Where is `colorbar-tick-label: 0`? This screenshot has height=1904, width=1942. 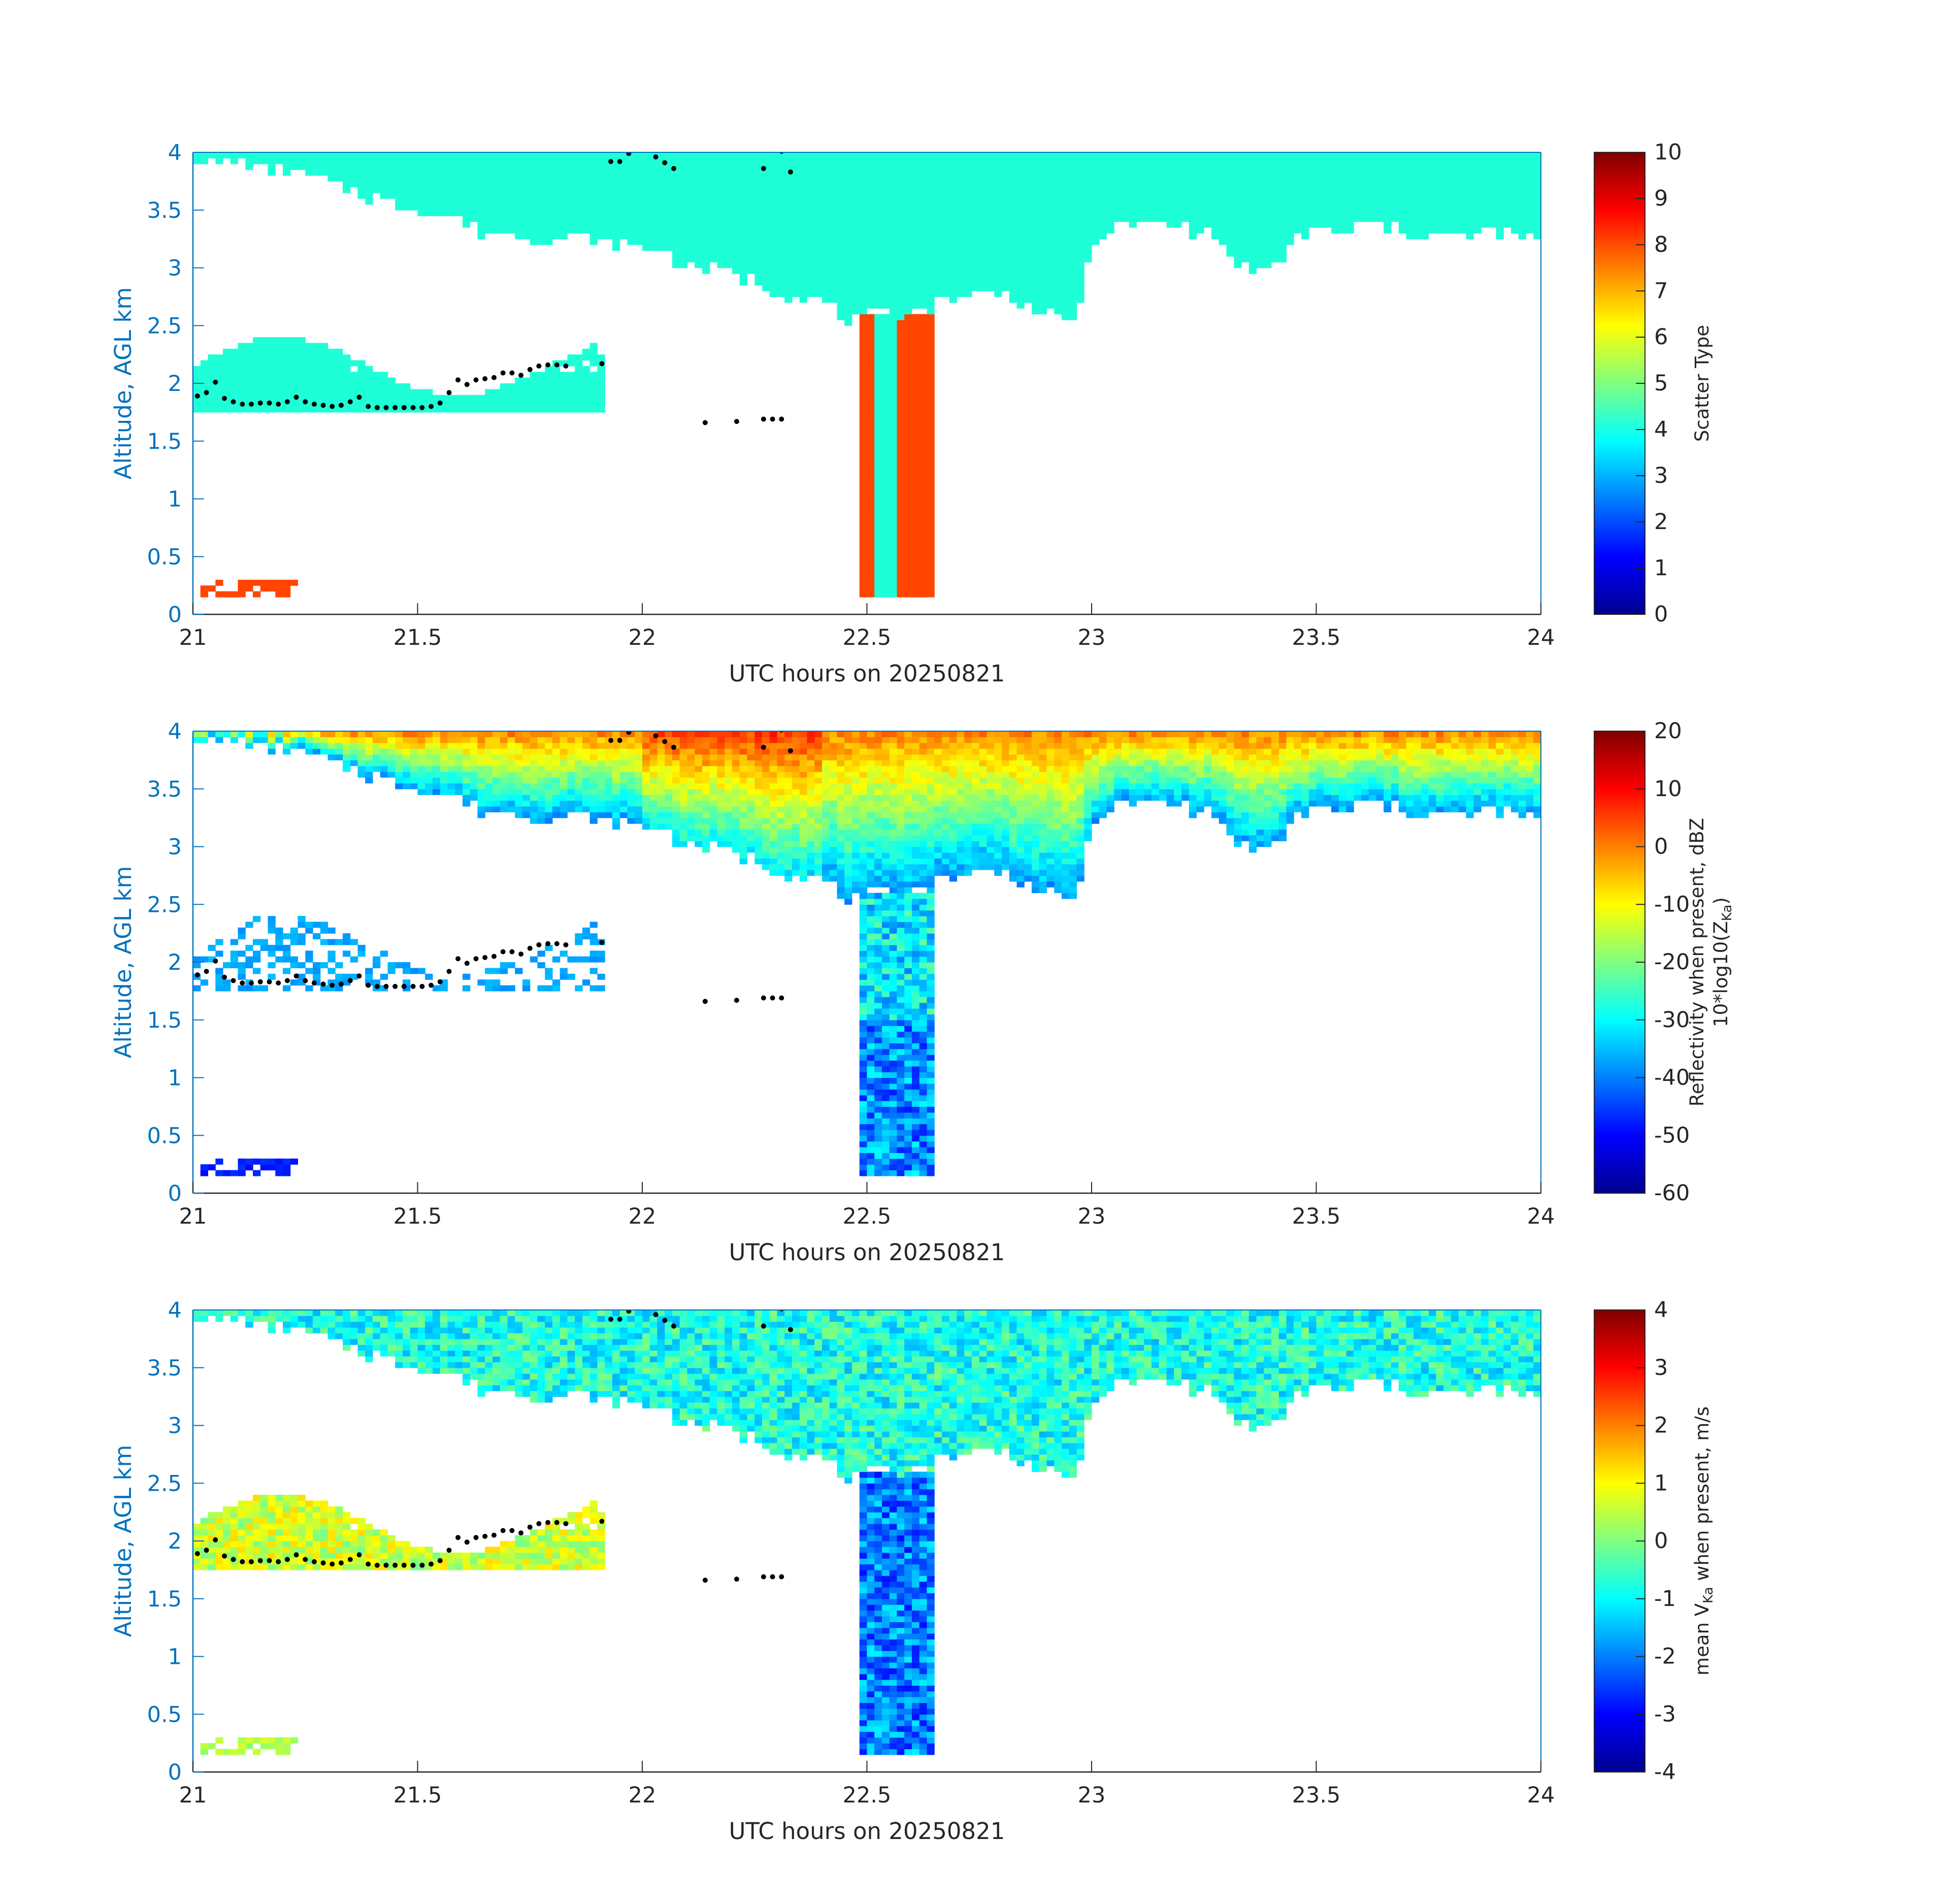 colorbar-tick-label: 0 is located at coordinates (1661, 614).